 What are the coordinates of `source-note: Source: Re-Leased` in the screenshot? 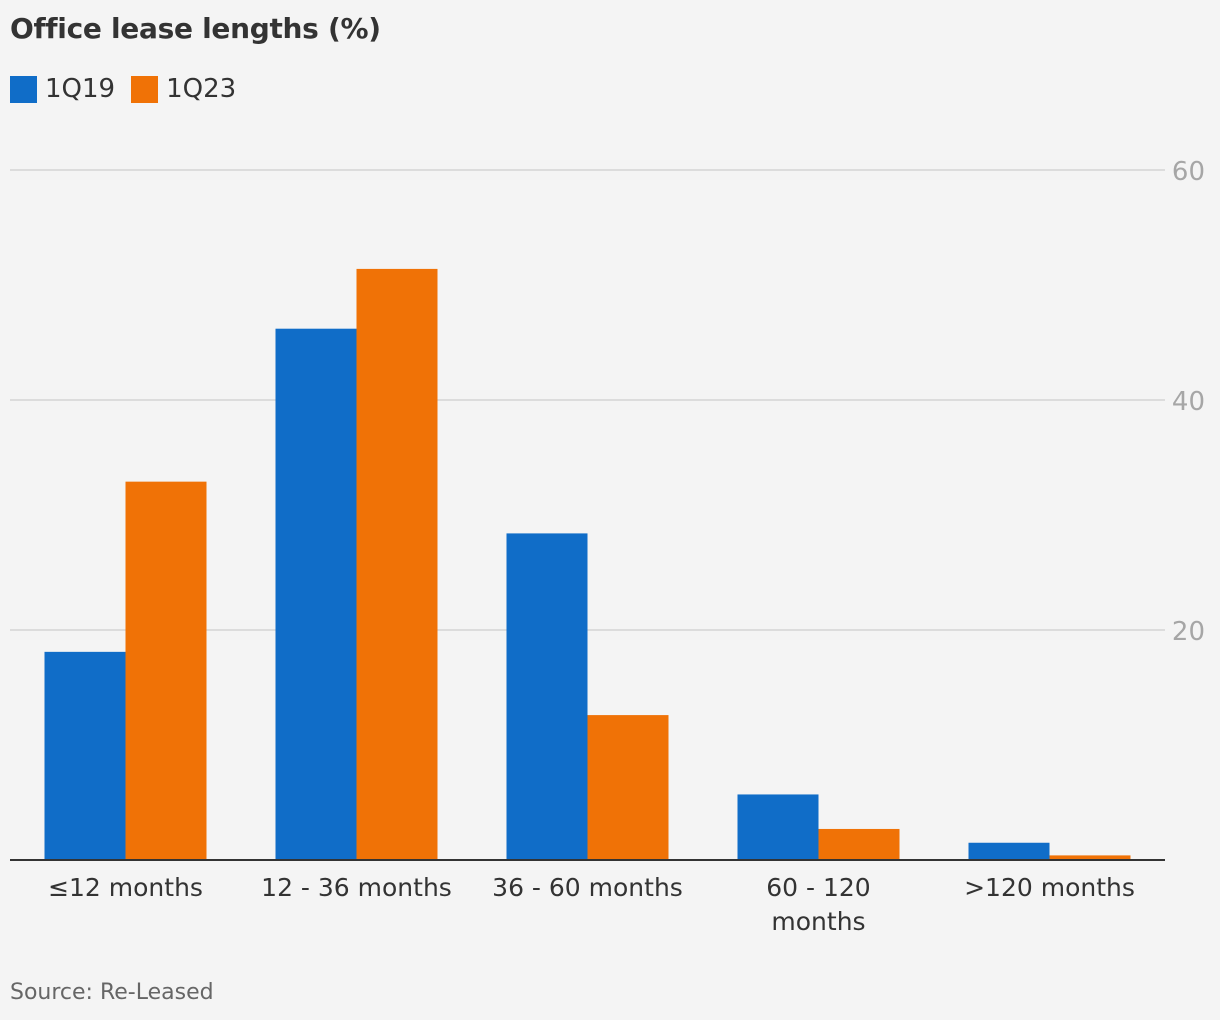 It's located at (112, 992).